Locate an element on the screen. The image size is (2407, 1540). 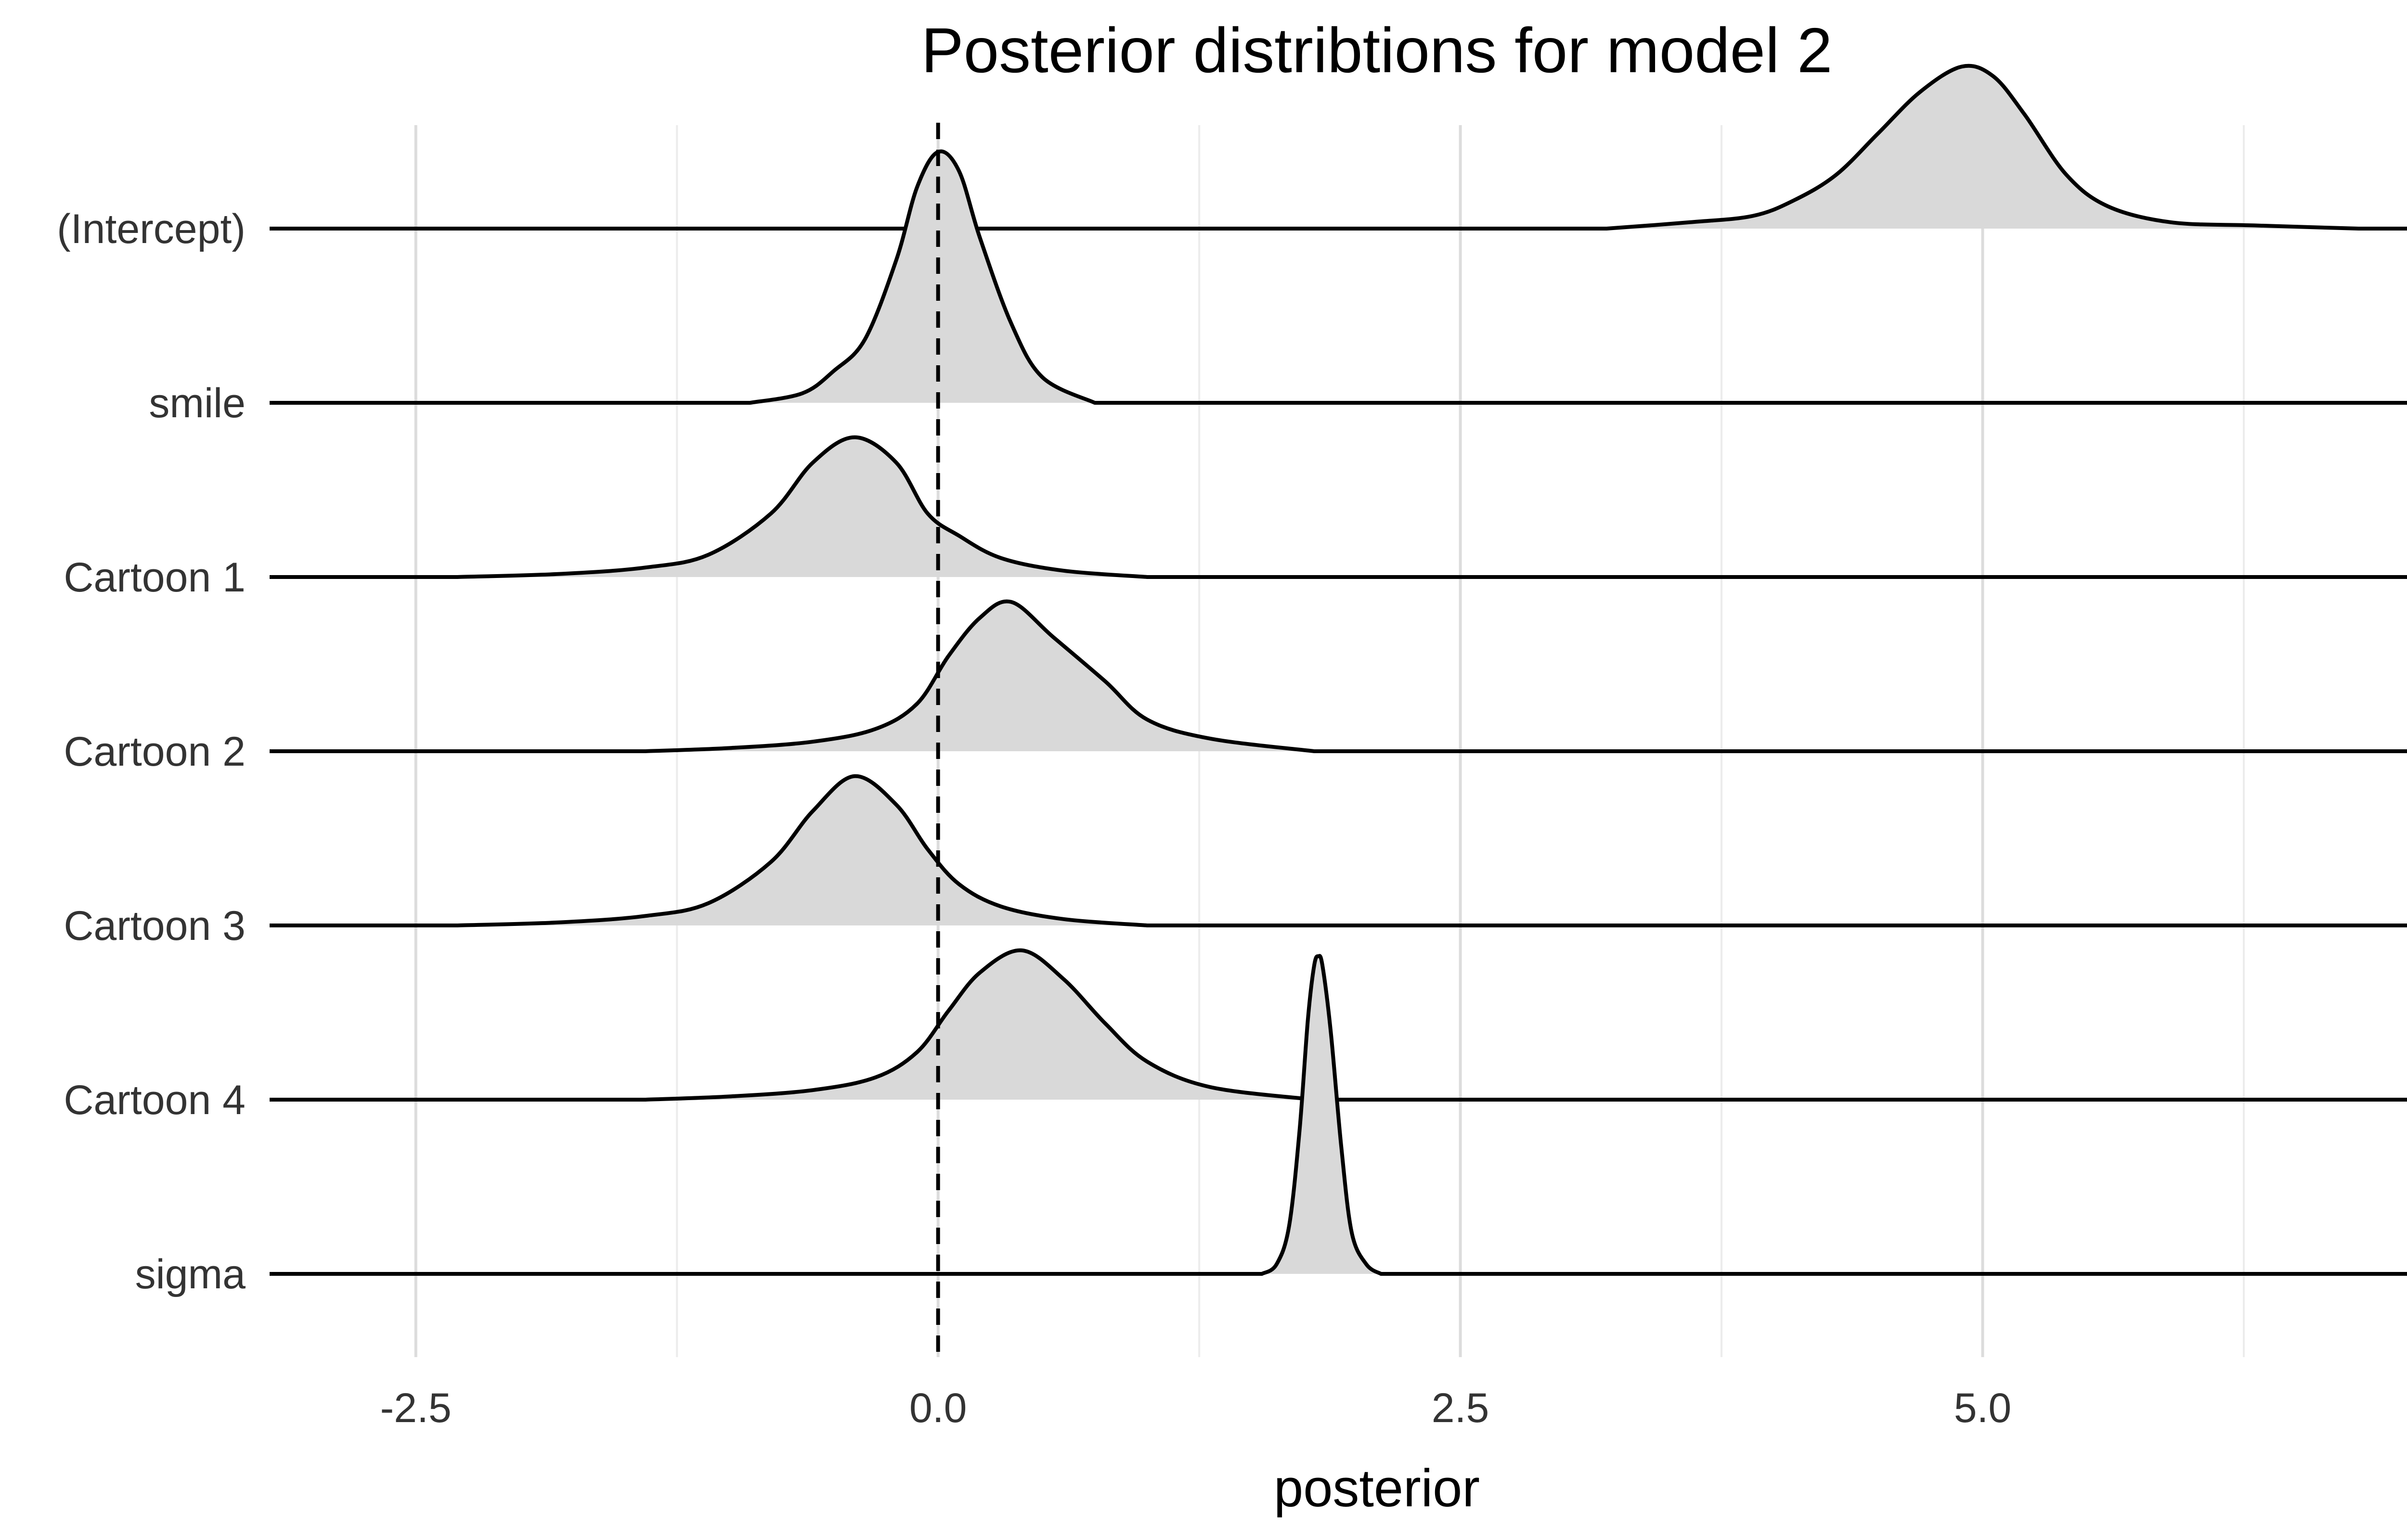
chart-title: Posterior distribtions for model 2 is located at coordinates (1377, 50).